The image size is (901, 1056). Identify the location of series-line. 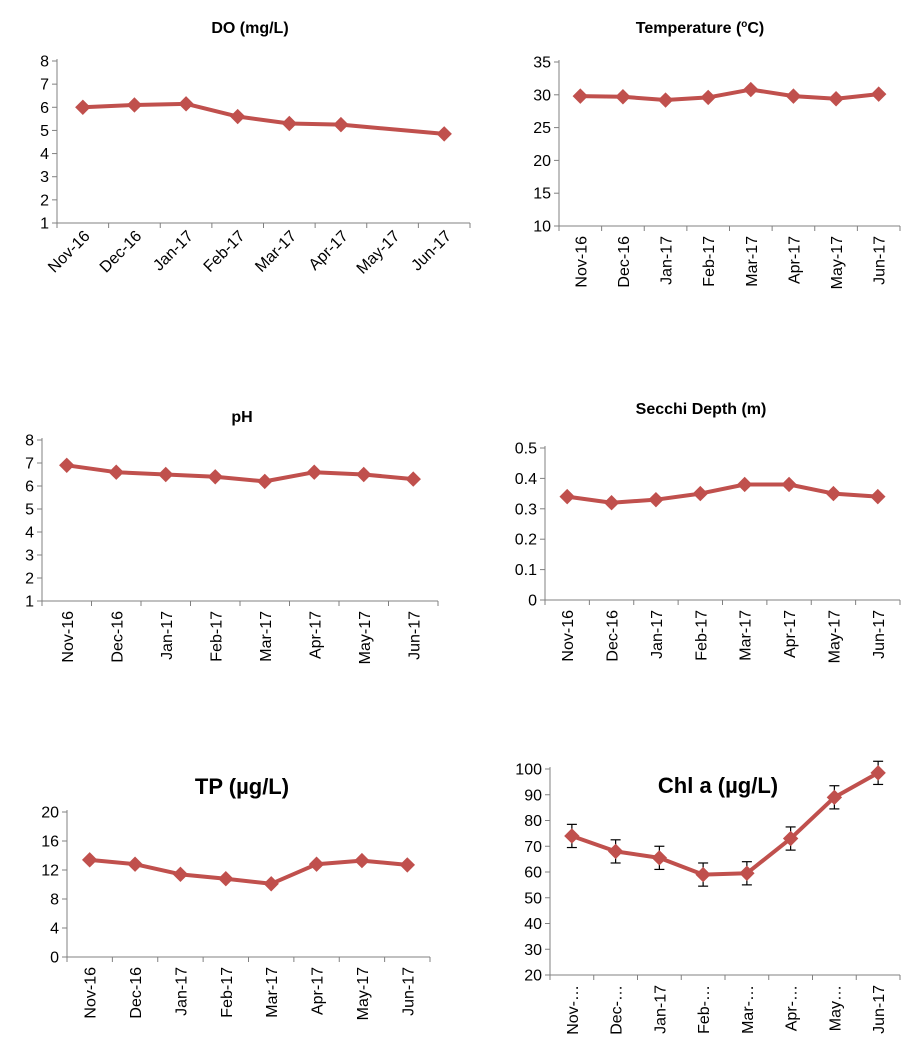
(240, 473).